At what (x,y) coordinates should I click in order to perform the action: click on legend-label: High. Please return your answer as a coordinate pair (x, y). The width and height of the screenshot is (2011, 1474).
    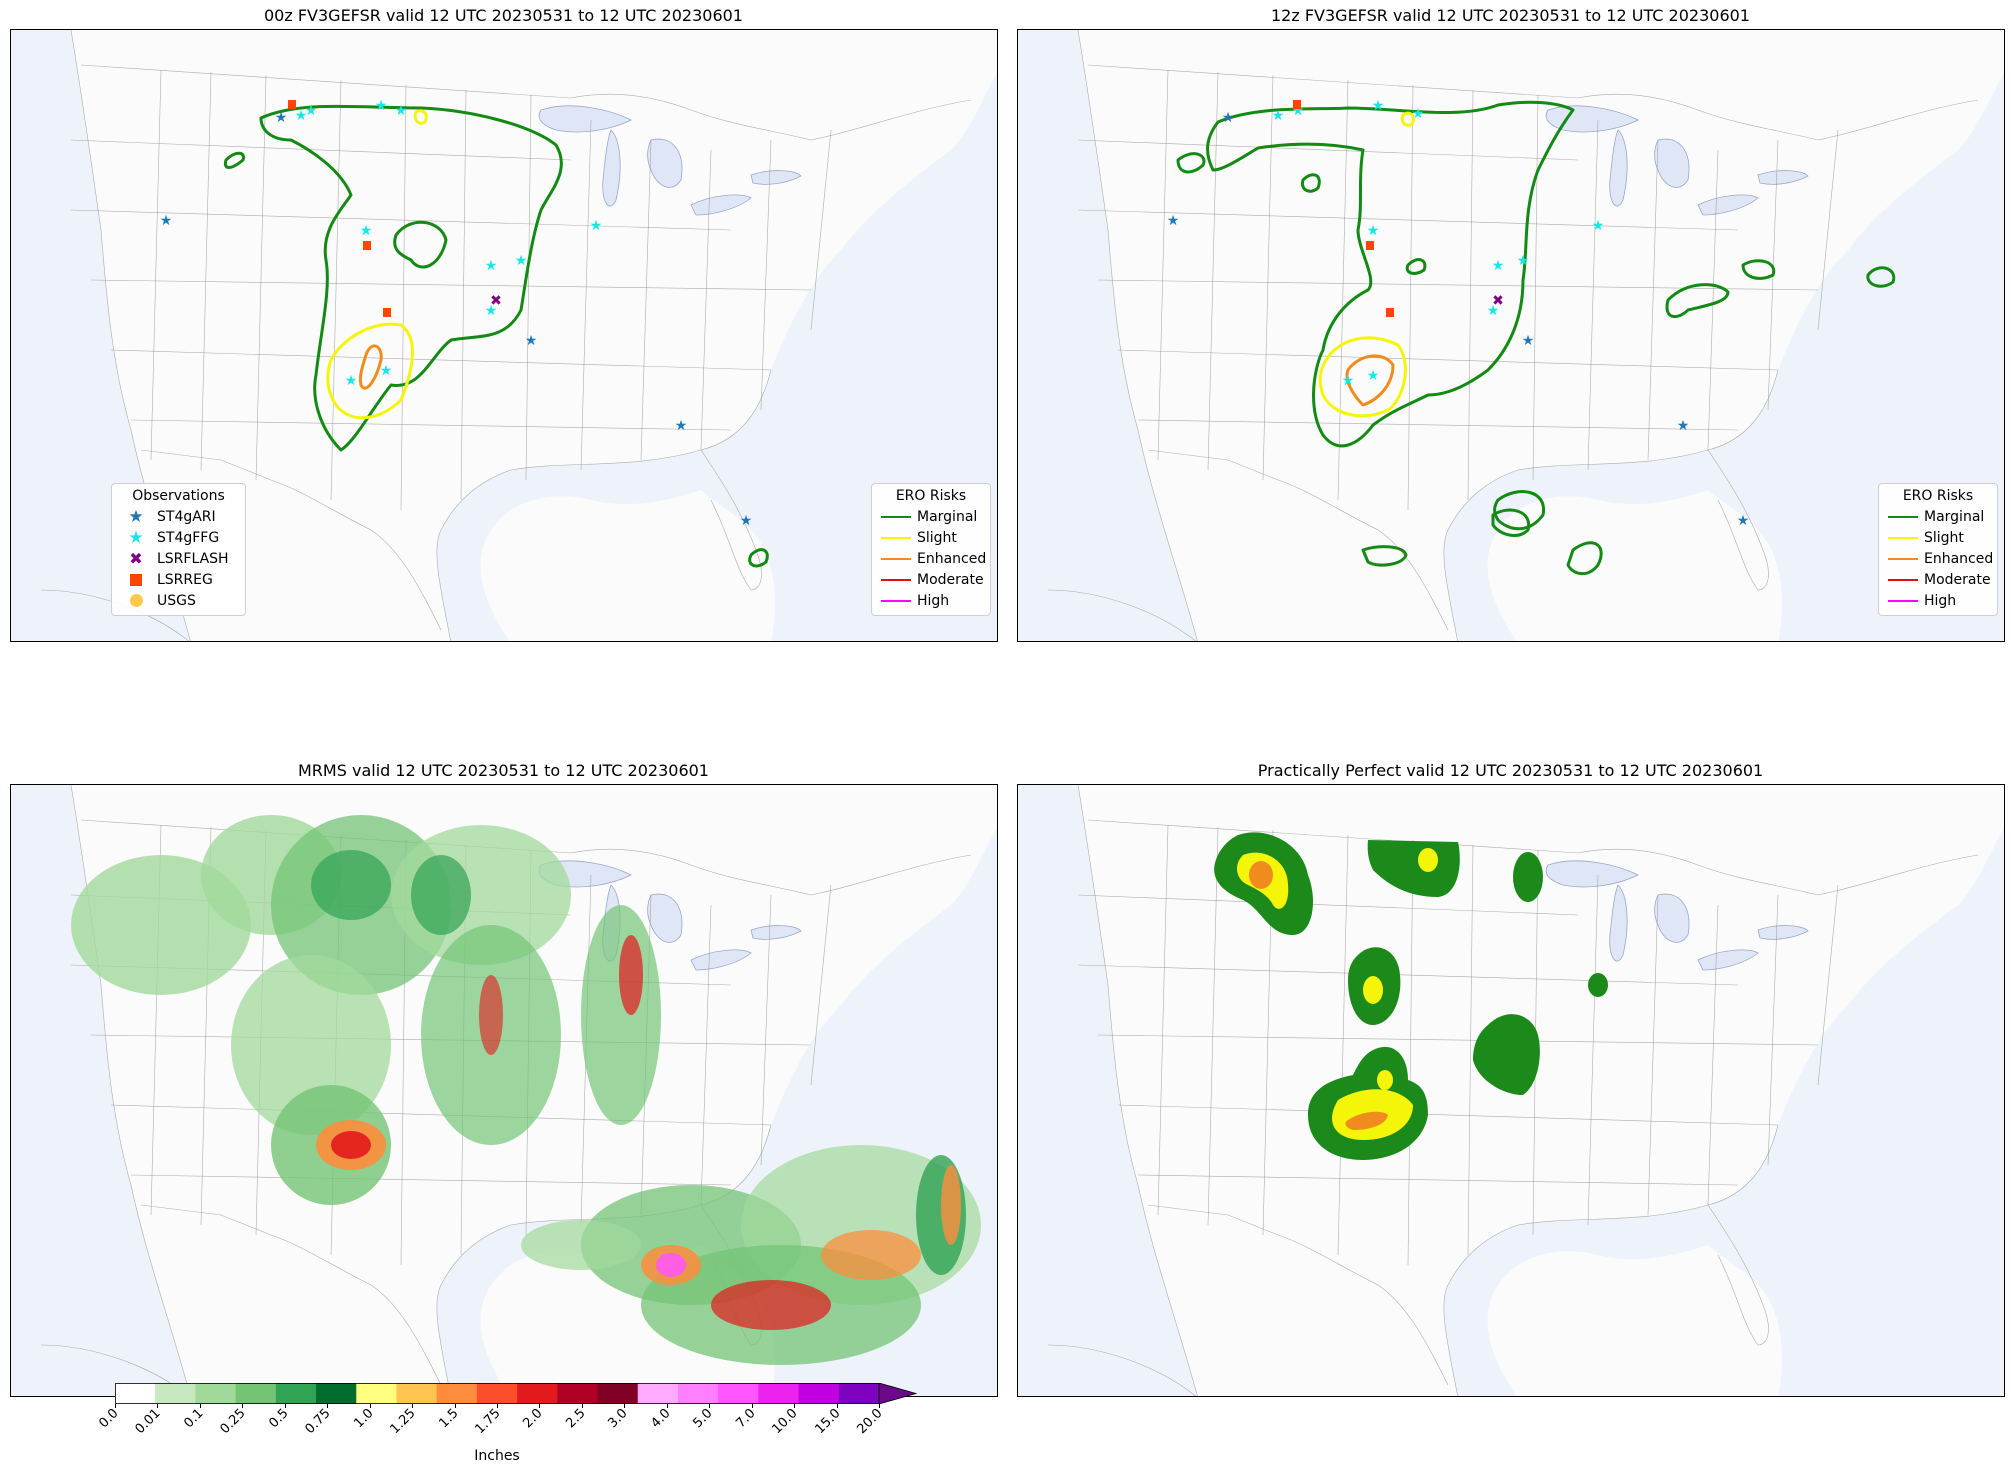
    Looking at the image, I should click on (1940, 600).